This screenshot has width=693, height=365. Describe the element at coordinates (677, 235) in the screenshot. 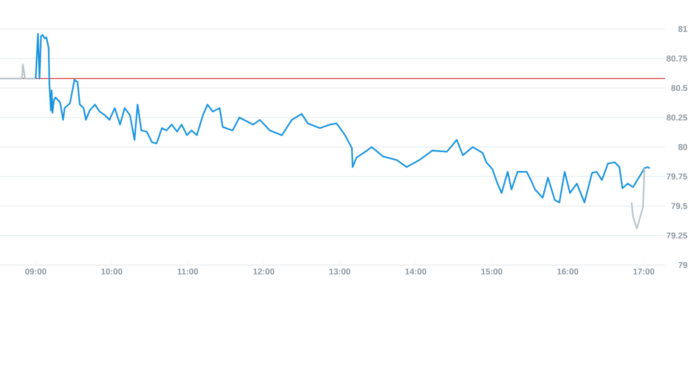

I see `y-tick-label: 79.25` at that location.